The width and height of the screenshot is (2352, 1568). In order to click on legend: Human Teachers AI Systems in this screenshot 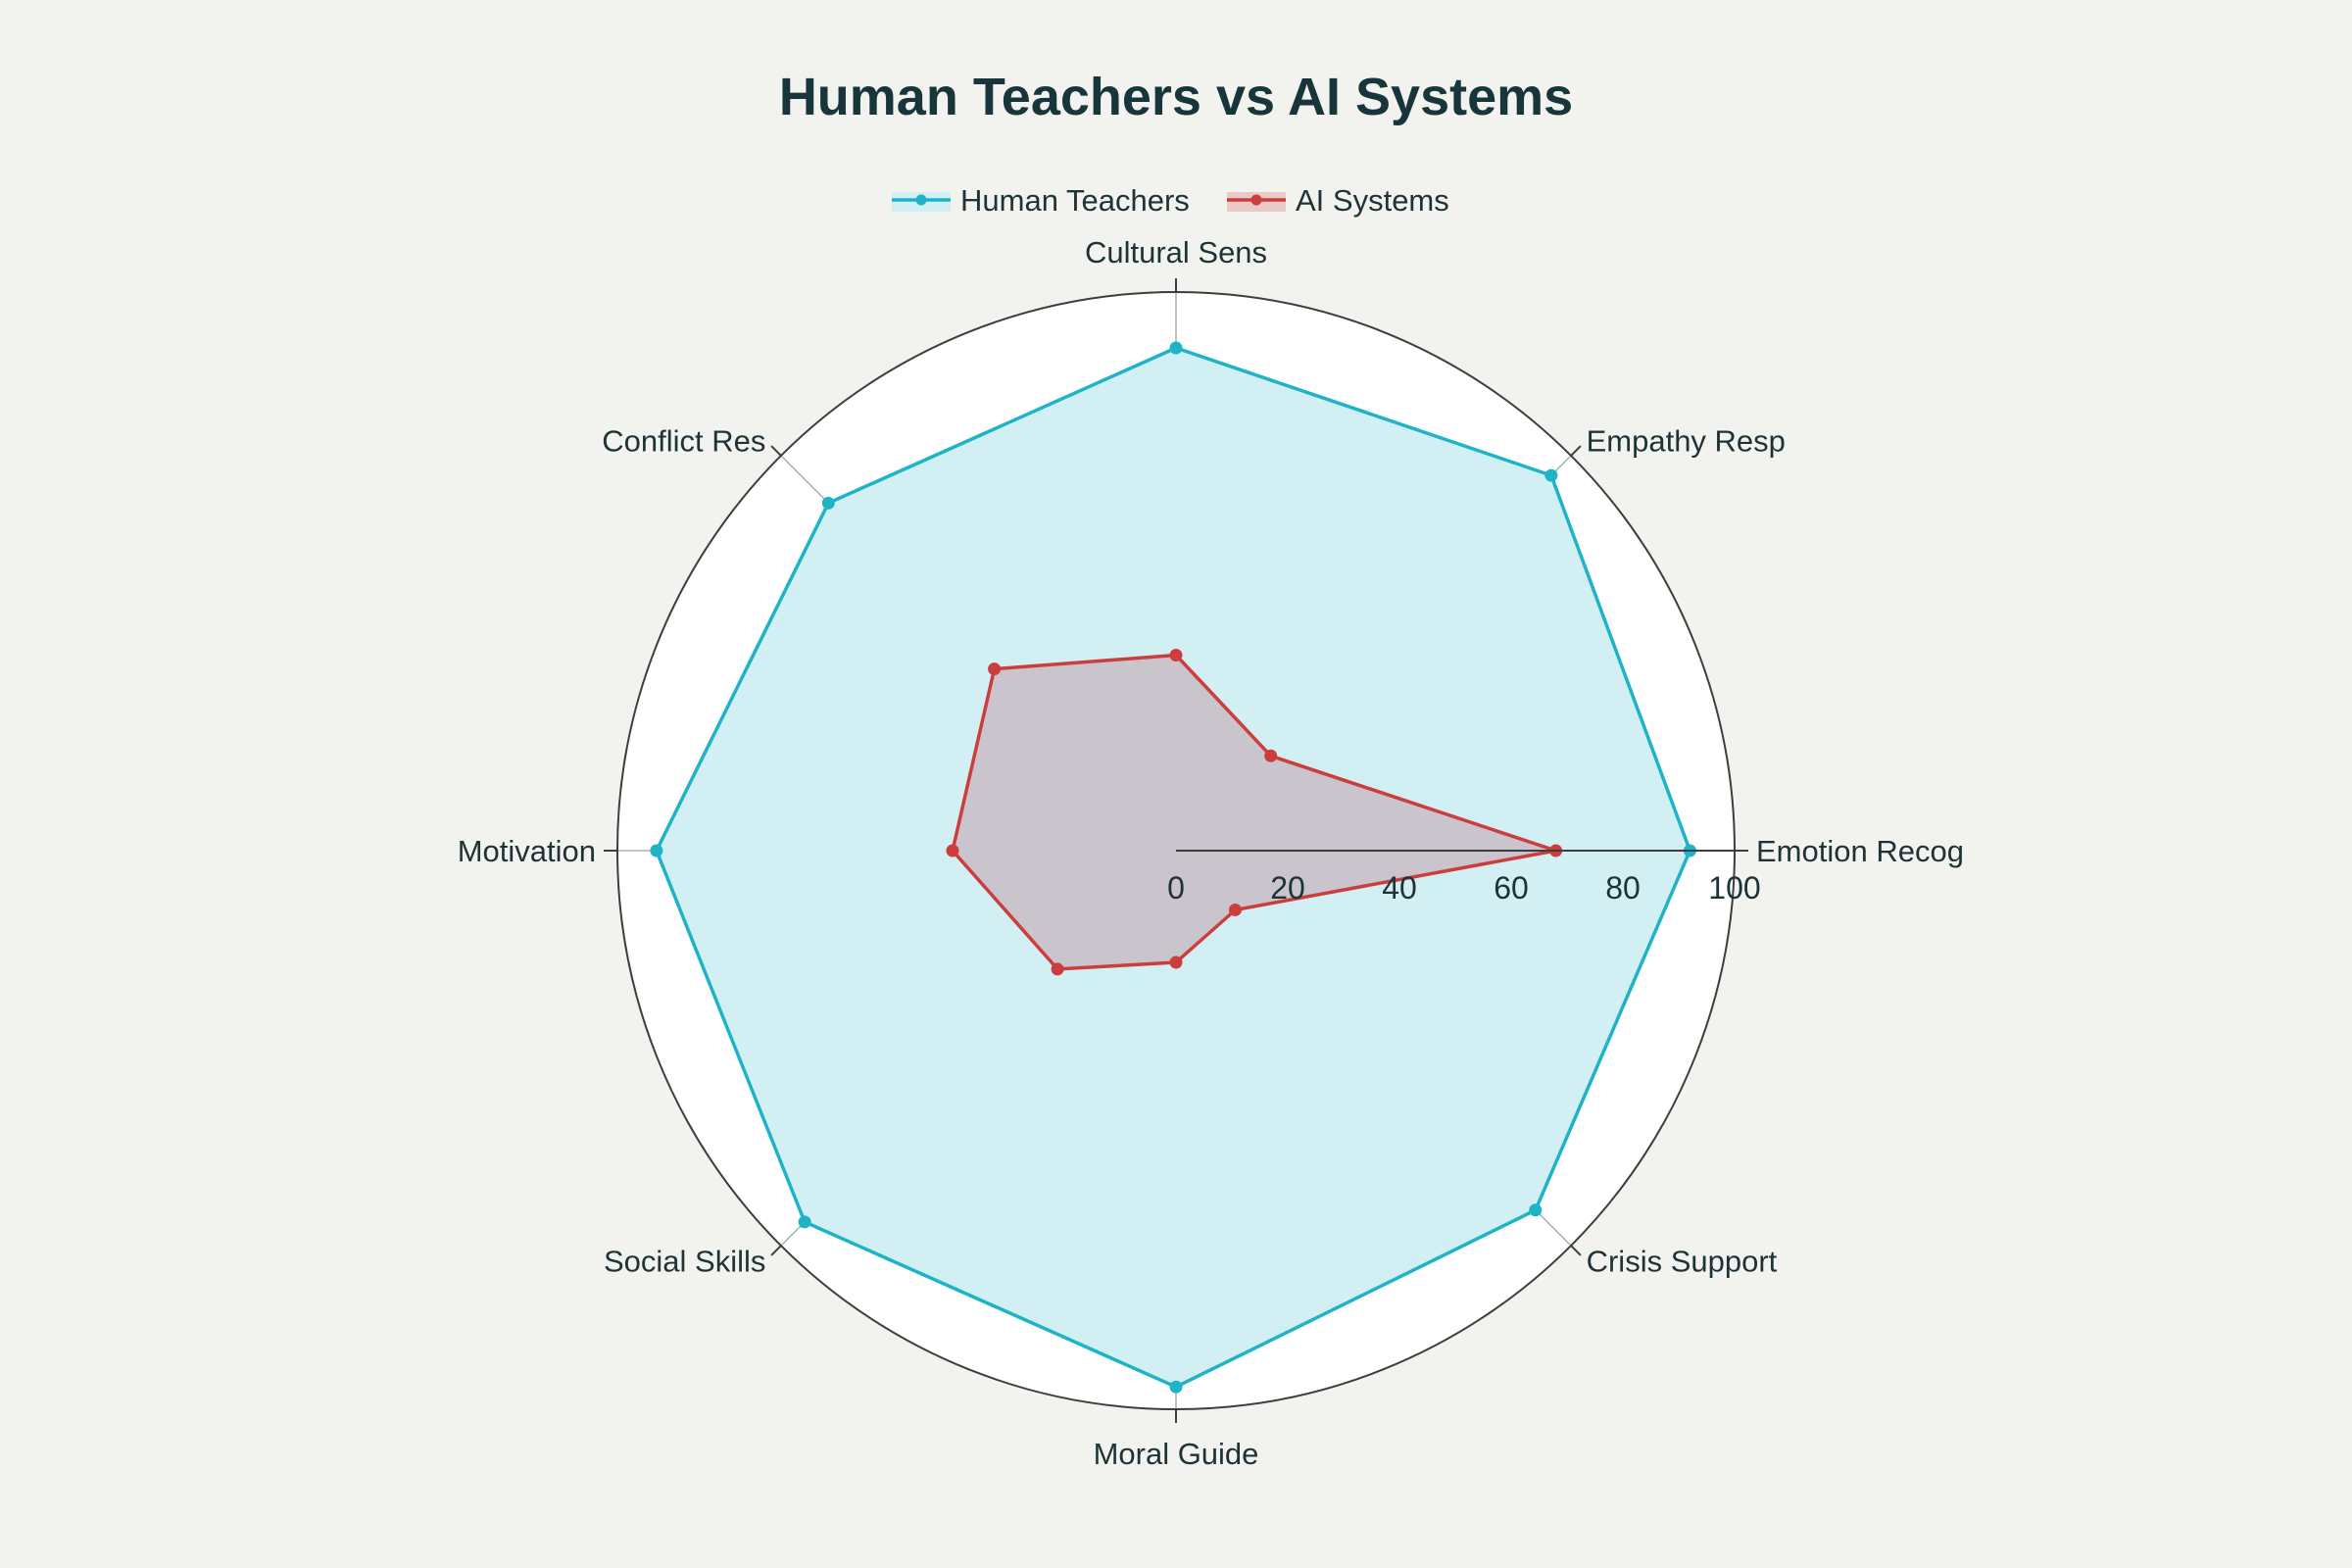, I will do `click(1171, 200)`.